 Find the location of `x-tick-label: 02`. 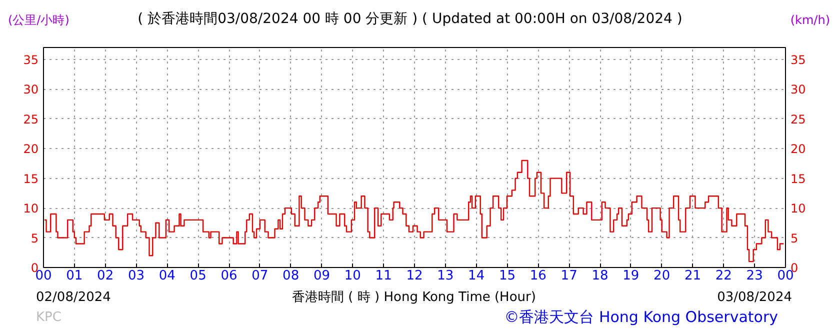

x-tick-label: 02 is located at coordinates (105, 276).